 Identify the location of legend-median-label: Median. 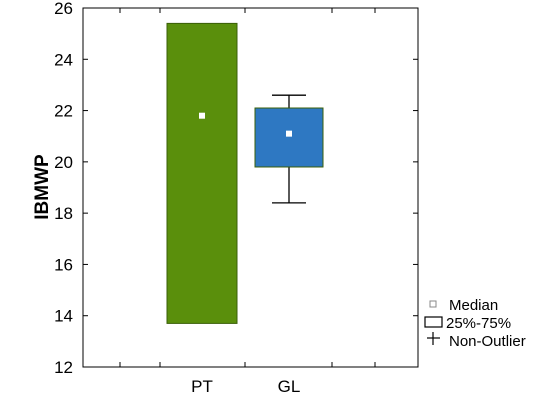
(473, 305).